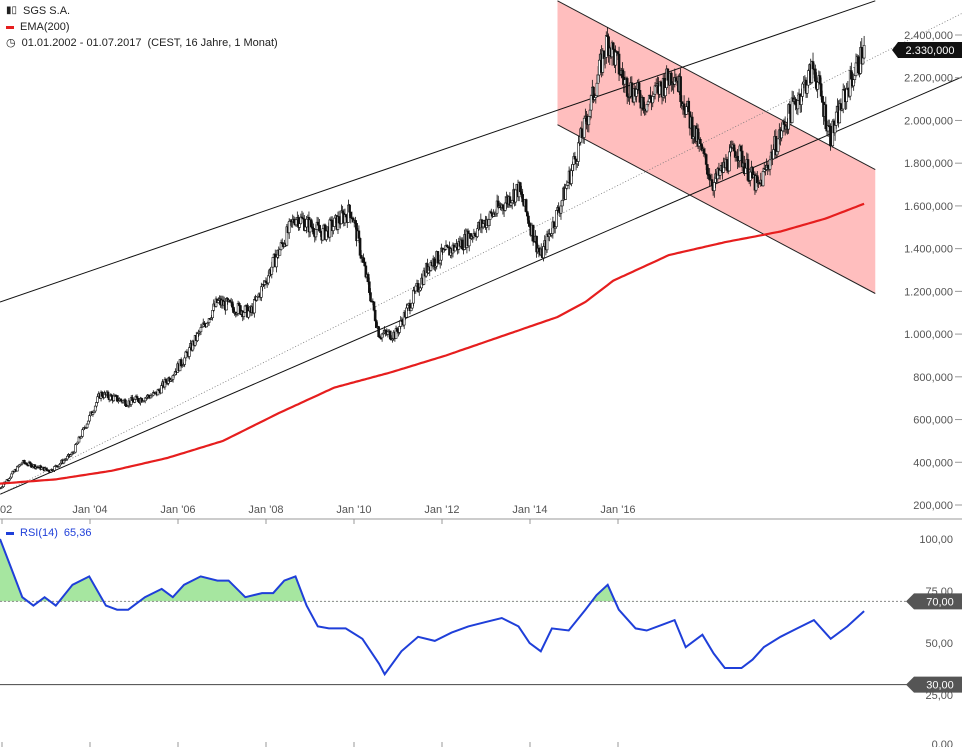 The width and height of the screenshot is (962, 747). I want to click on last-price-tag-label: 2.330,000, so click(930, 51).